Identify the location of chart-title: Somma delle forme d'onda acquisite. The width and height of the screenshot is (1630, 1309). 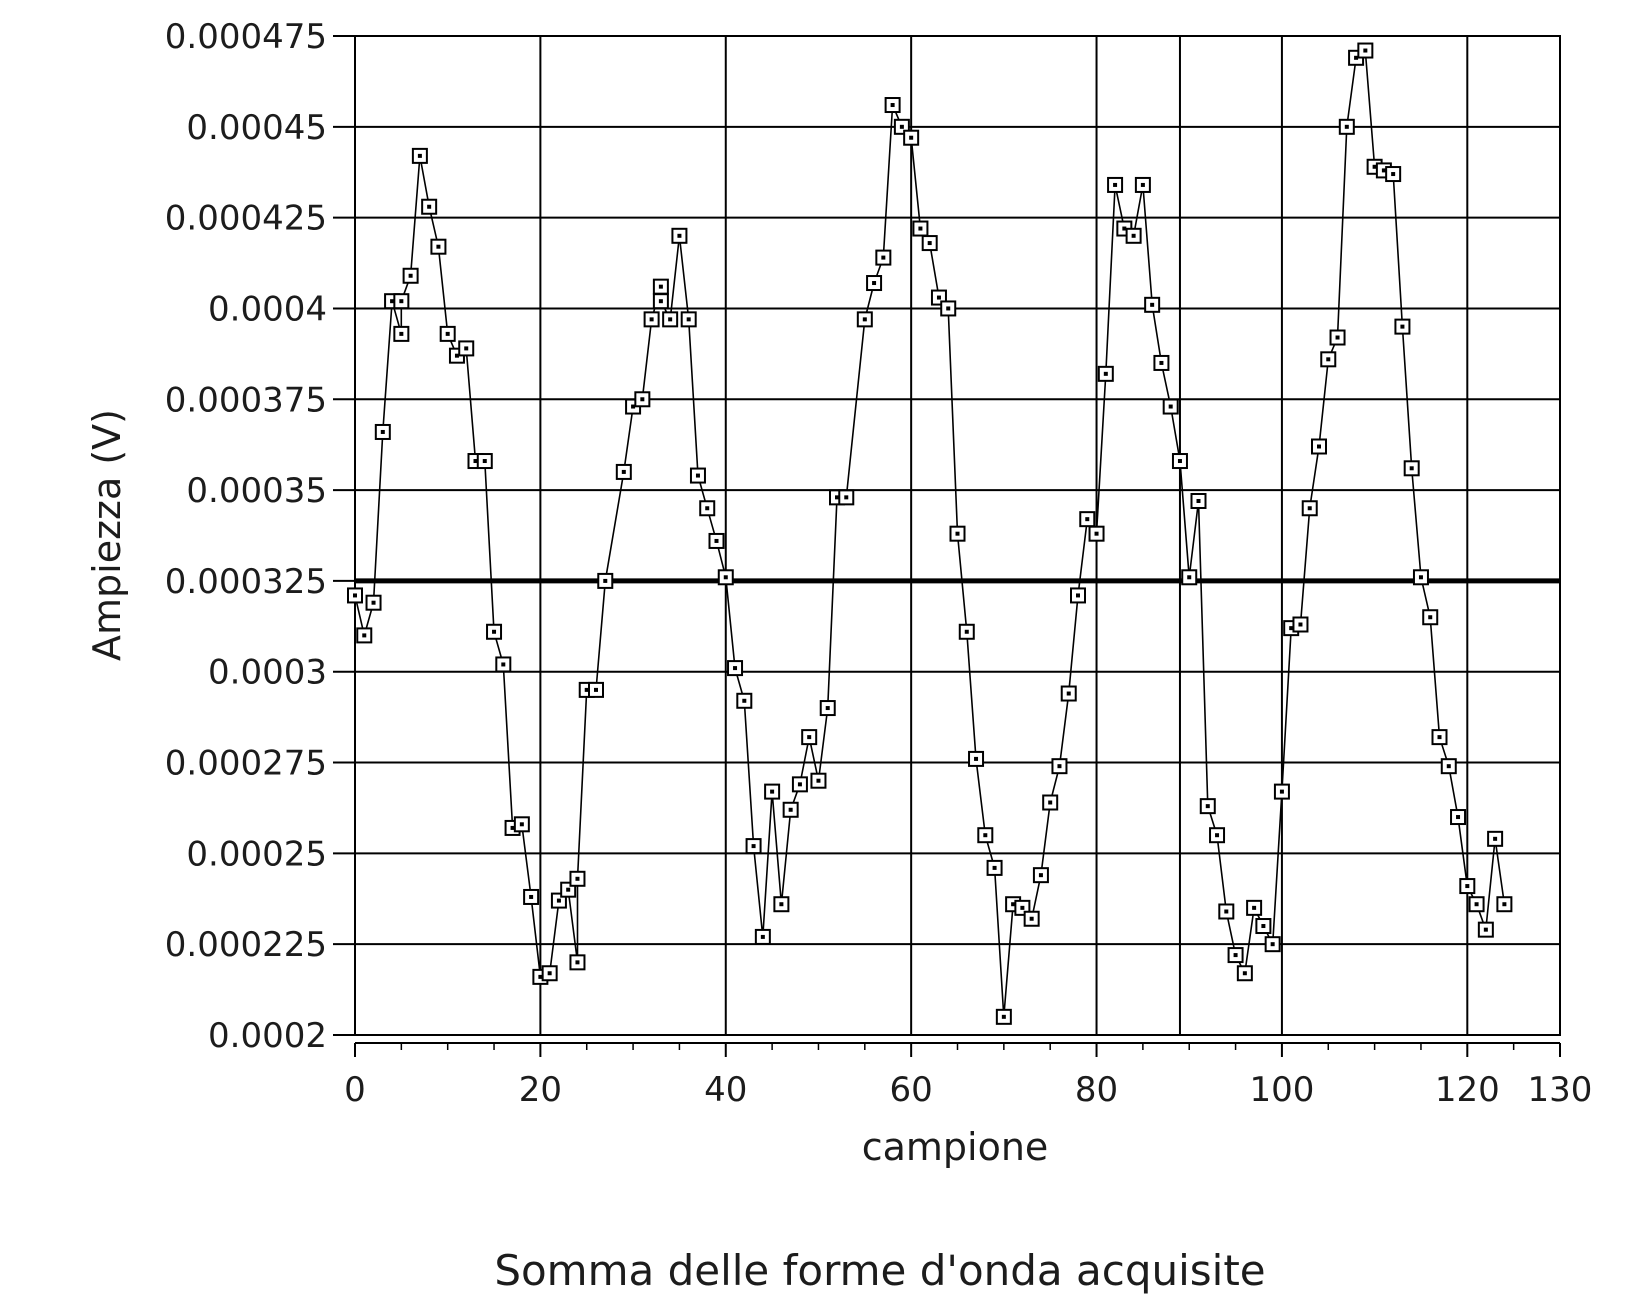
(879, 1270).